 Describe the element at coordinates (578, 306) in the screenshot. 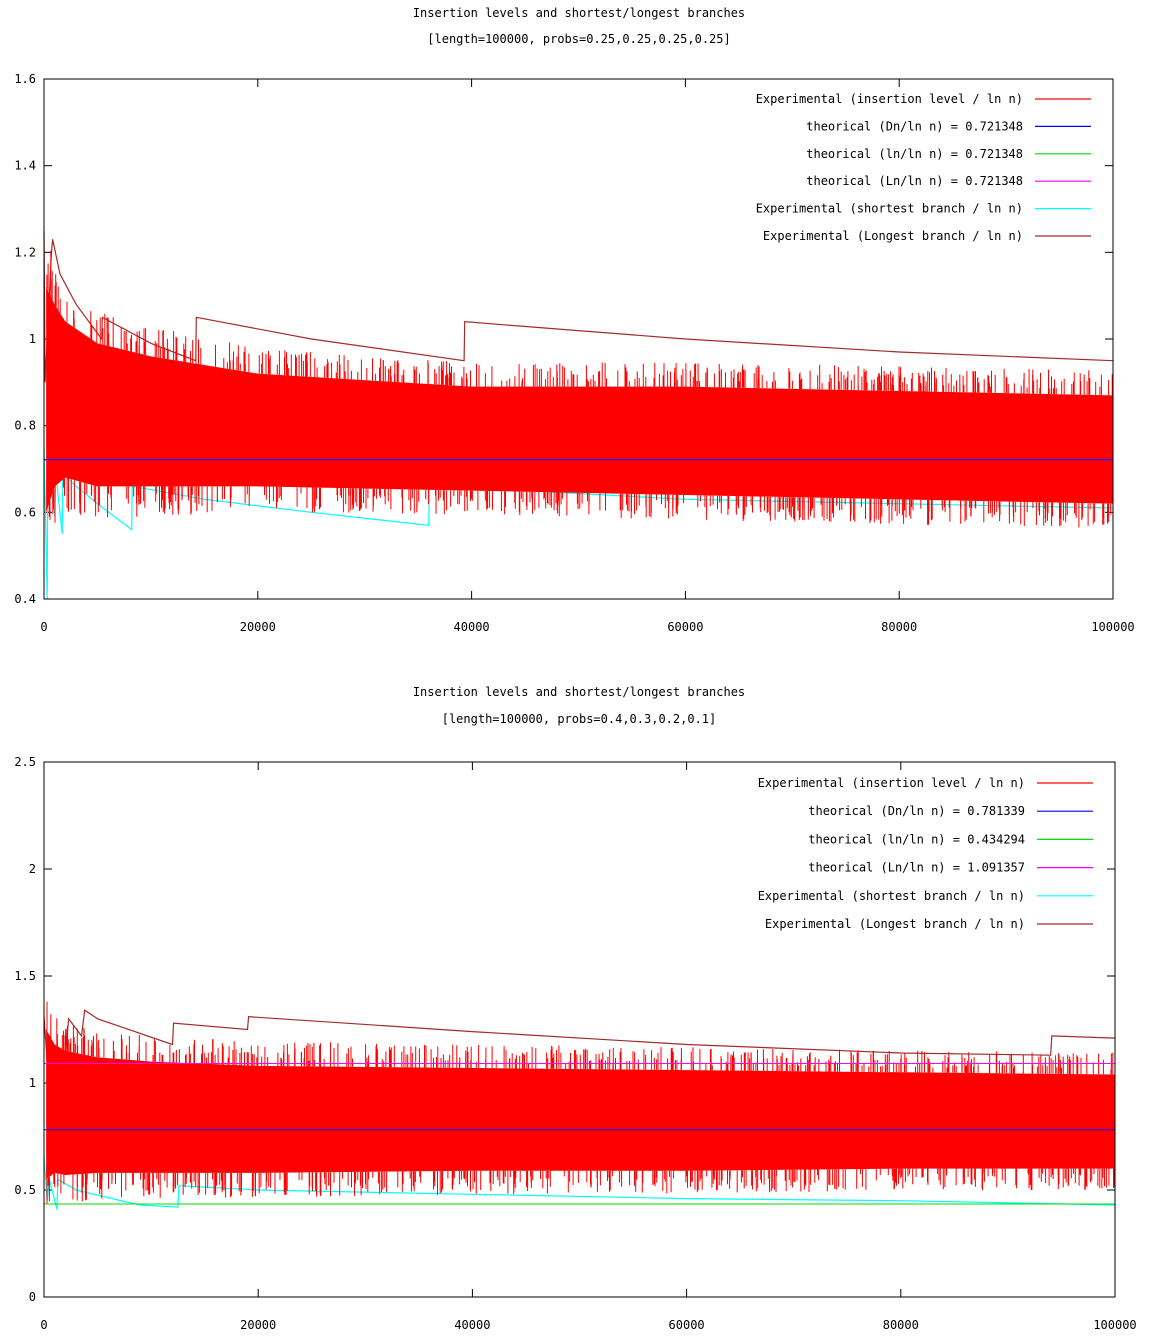

I see `series-longest-branch` at that location.